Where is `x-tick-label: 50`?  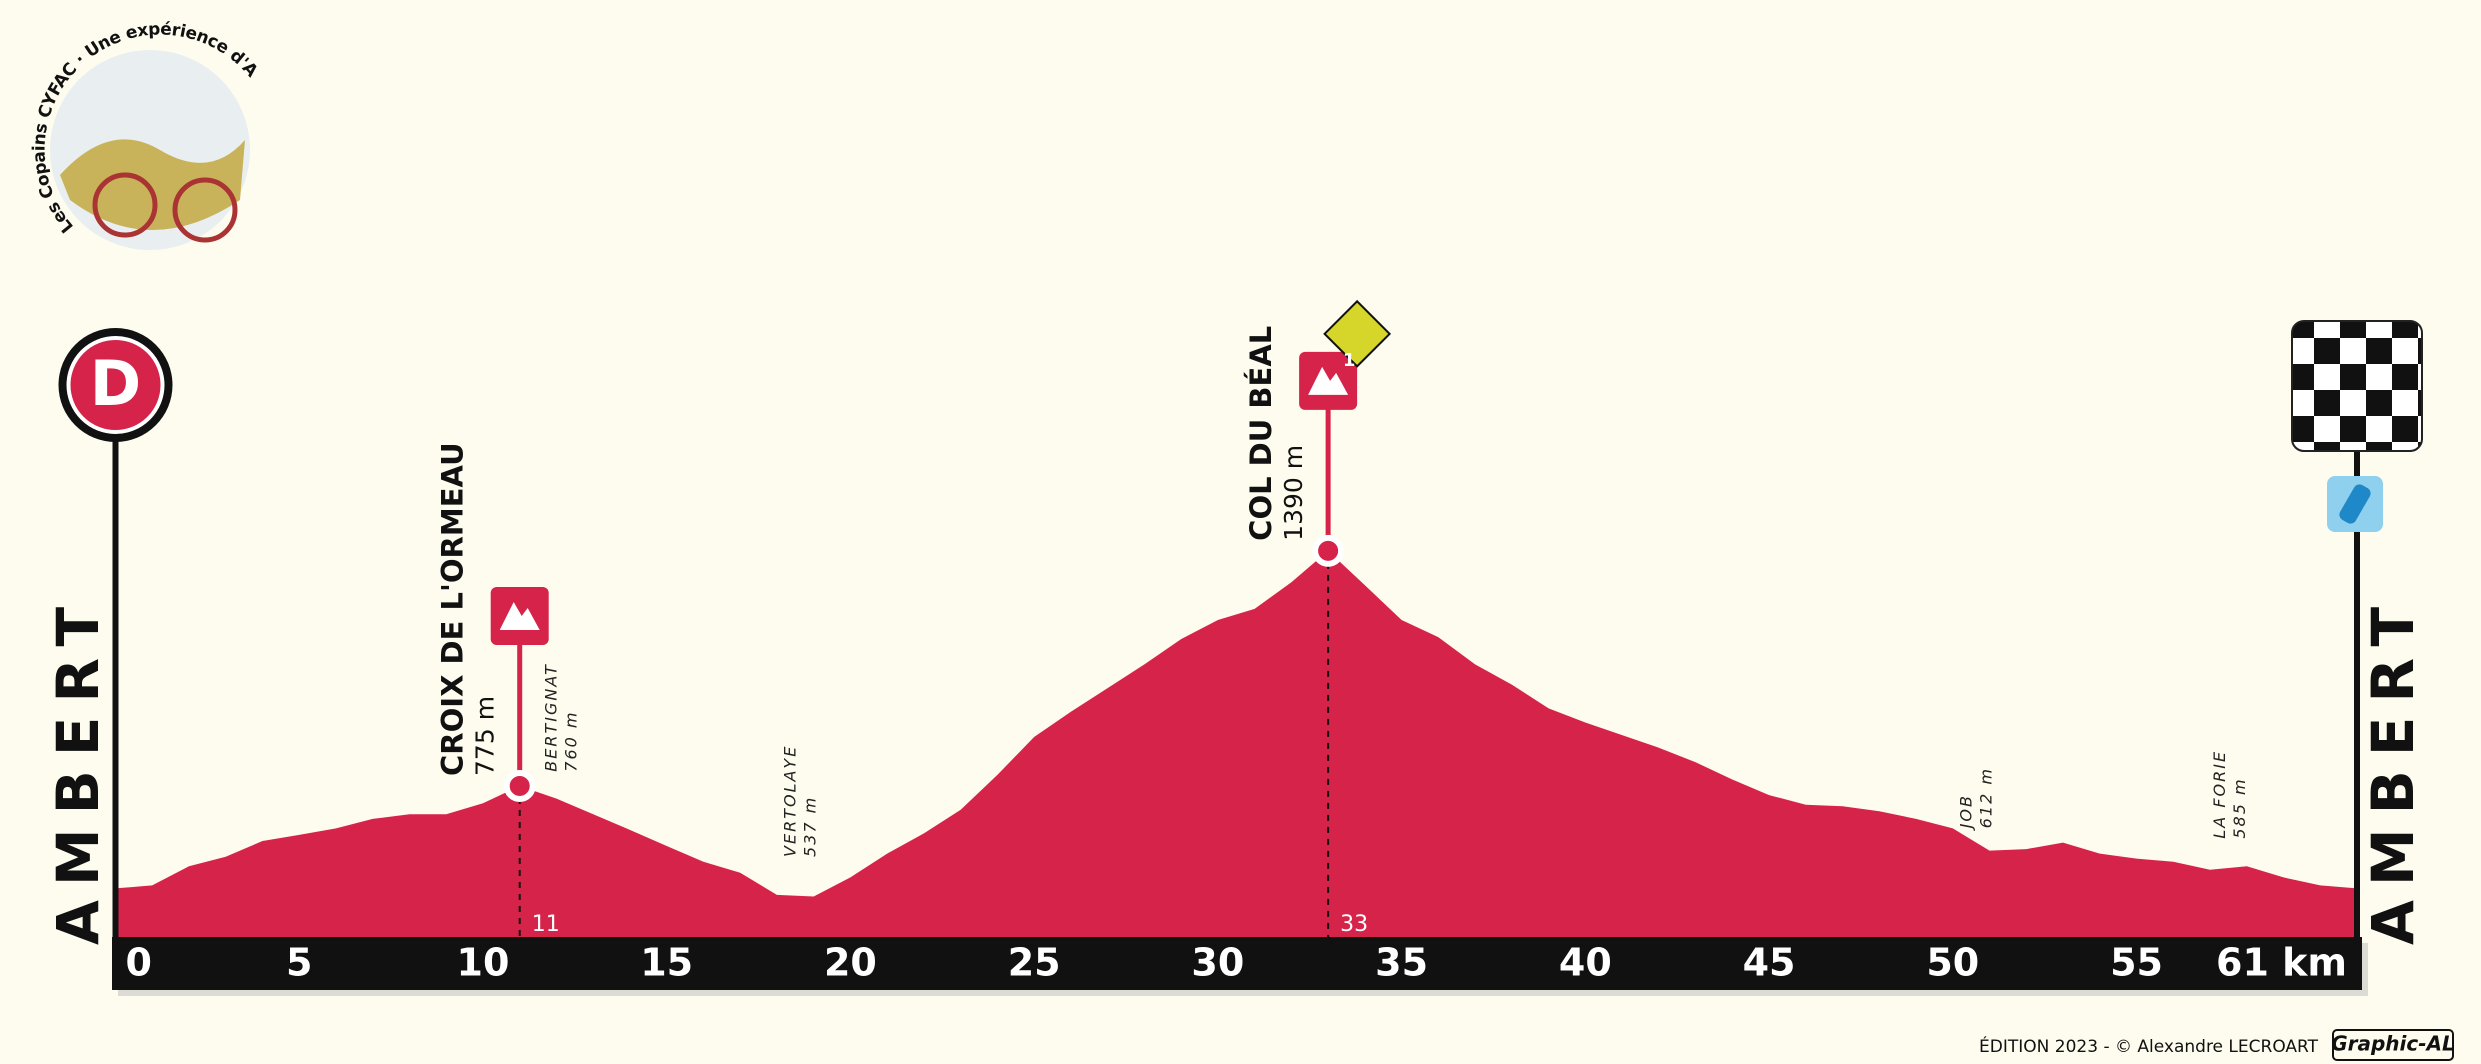
x-tick-label: 50 is located at coordinates (1952, 963).